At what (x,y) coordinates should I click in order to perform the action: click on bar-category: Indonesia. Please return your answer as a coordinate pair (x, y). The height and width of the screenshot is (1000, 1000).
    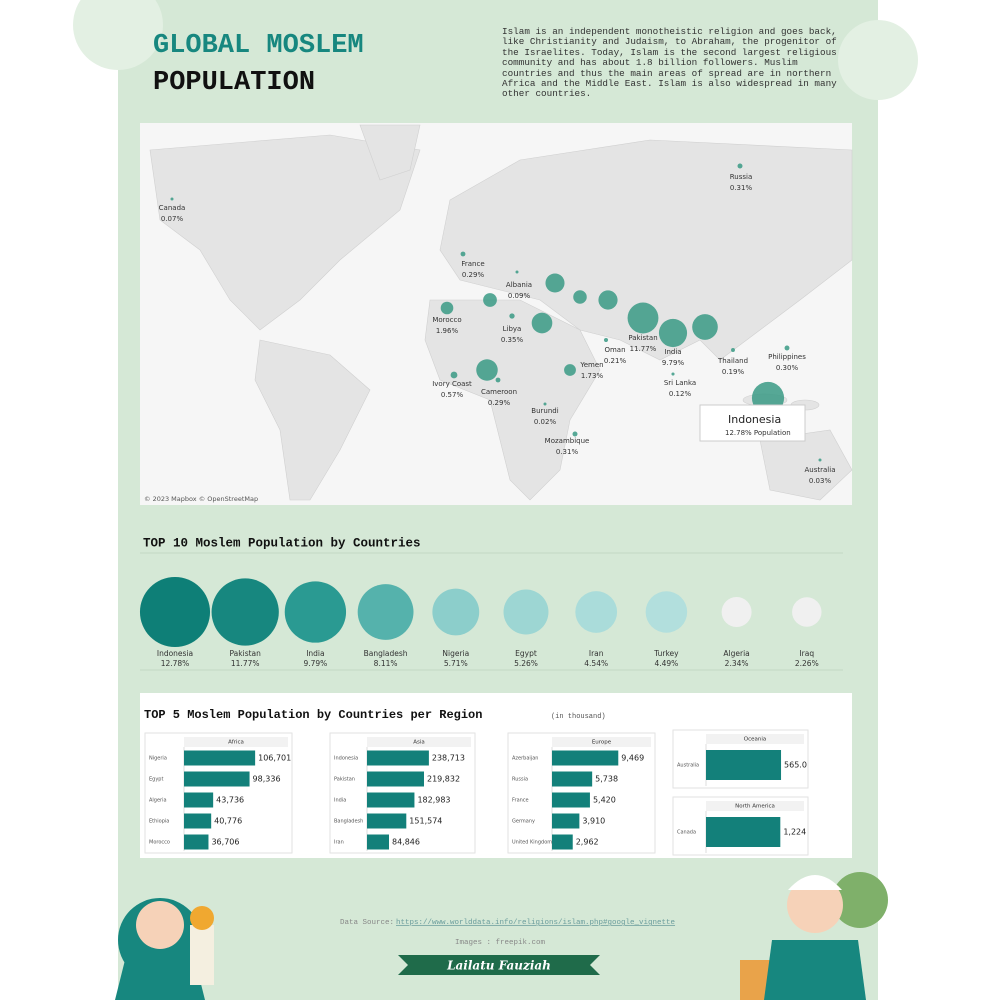
    Looking at the image, I should click on (346, 759).